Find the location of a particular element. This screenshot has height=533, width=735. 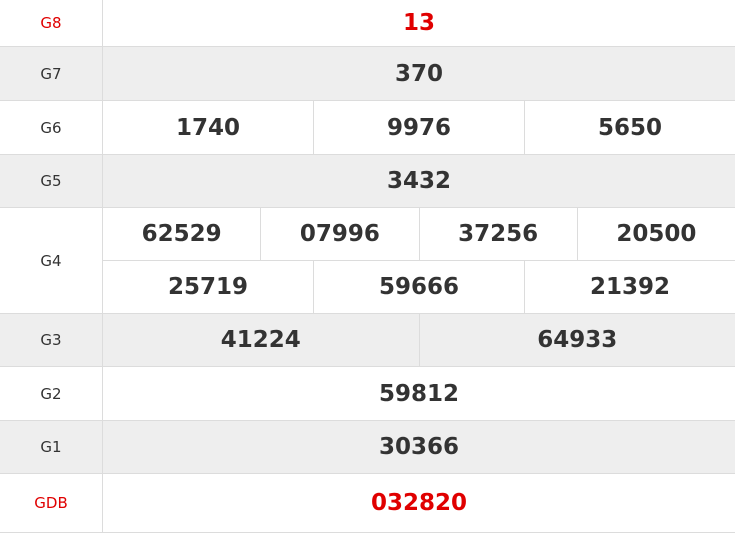

prize-row-g8: G8 13 is located at coordinates (367, 23).